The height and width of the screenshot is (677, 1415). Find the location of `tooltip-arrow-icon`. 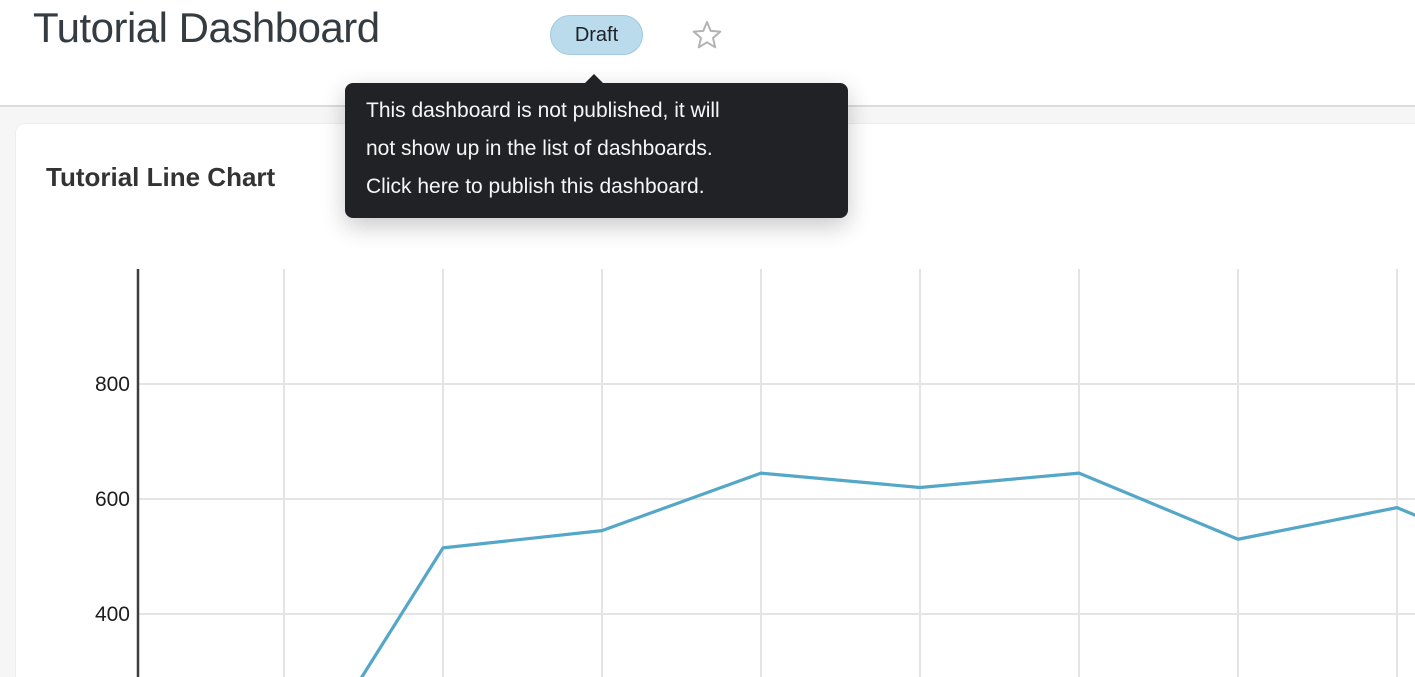

tooltip-arrow-icon is located at coordinates (594, 78).